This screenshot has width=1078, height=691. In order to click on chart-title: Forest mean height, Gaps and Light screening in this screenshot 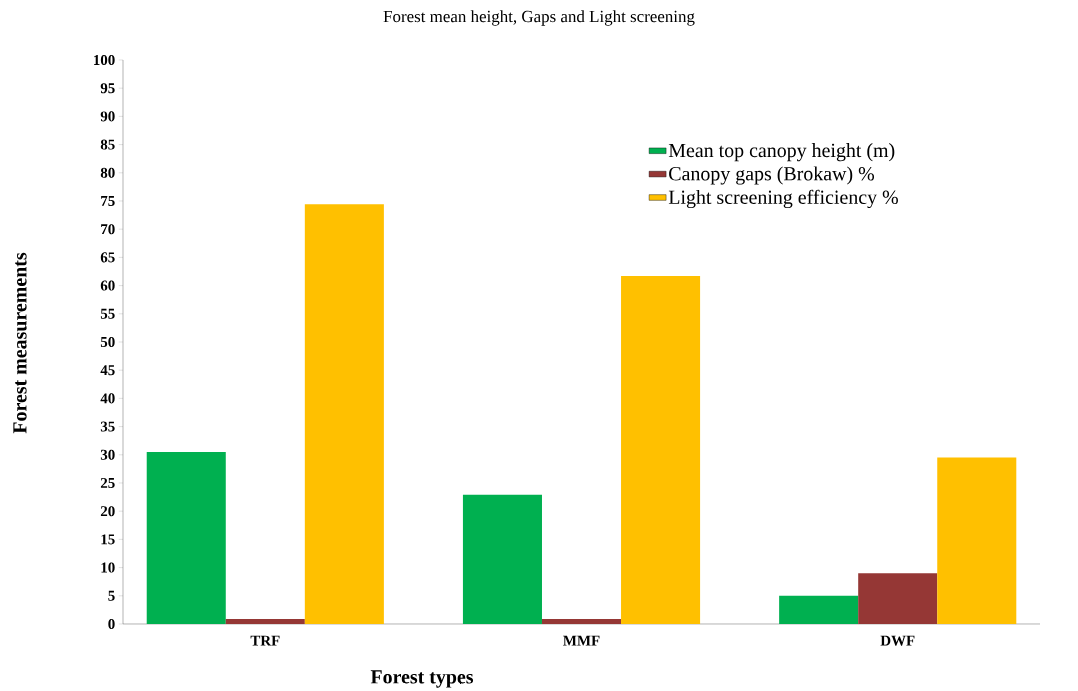, I will do `click(539, 18)`.